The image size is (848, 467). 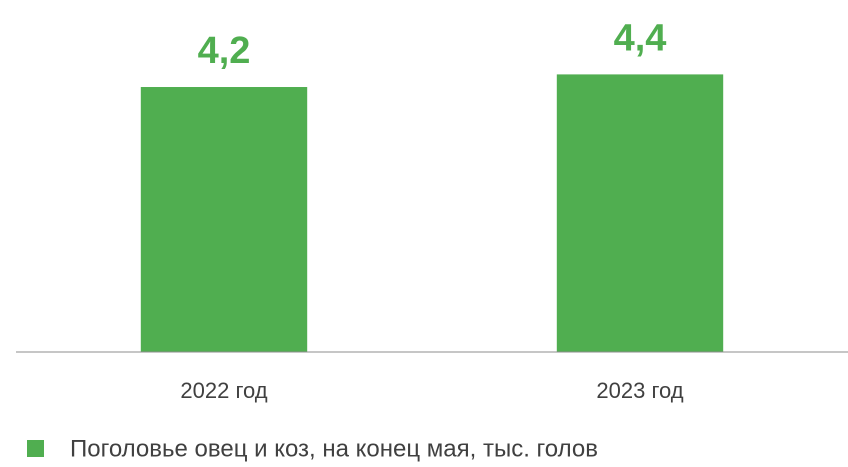 I want to click on legend-swatch, so click(x=35, y=448).